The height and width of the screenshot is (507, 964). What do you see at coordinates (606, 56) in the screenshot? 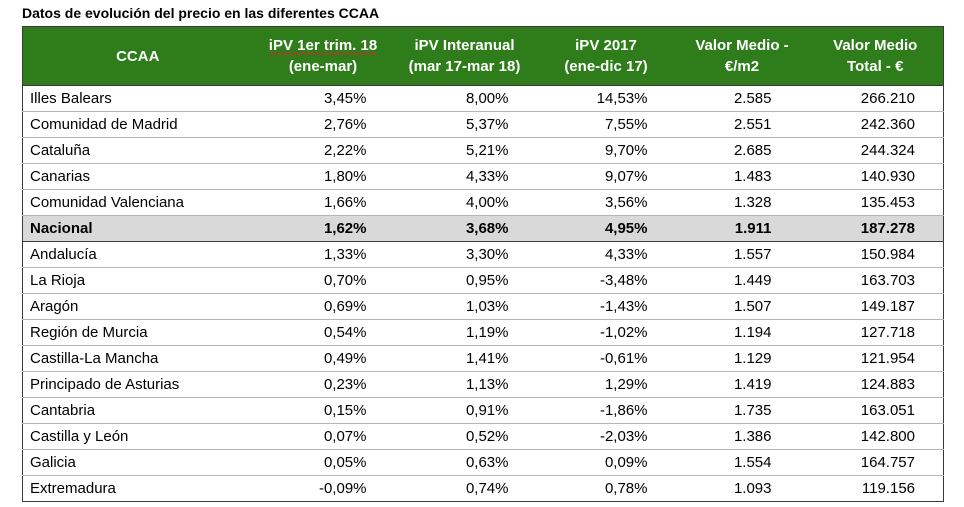
I see `column-header-ipv-2017: iPV 2017 (ene-dic 17)` at bounding box center [606, 56].